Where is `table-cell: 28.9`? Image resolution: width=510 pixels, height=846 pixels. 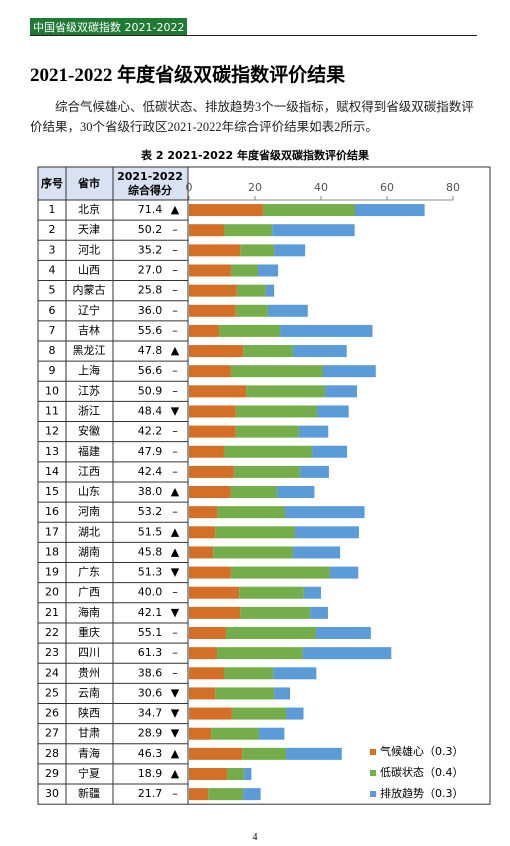
table-cell: 28.9 is located at coordinates (150, 733).